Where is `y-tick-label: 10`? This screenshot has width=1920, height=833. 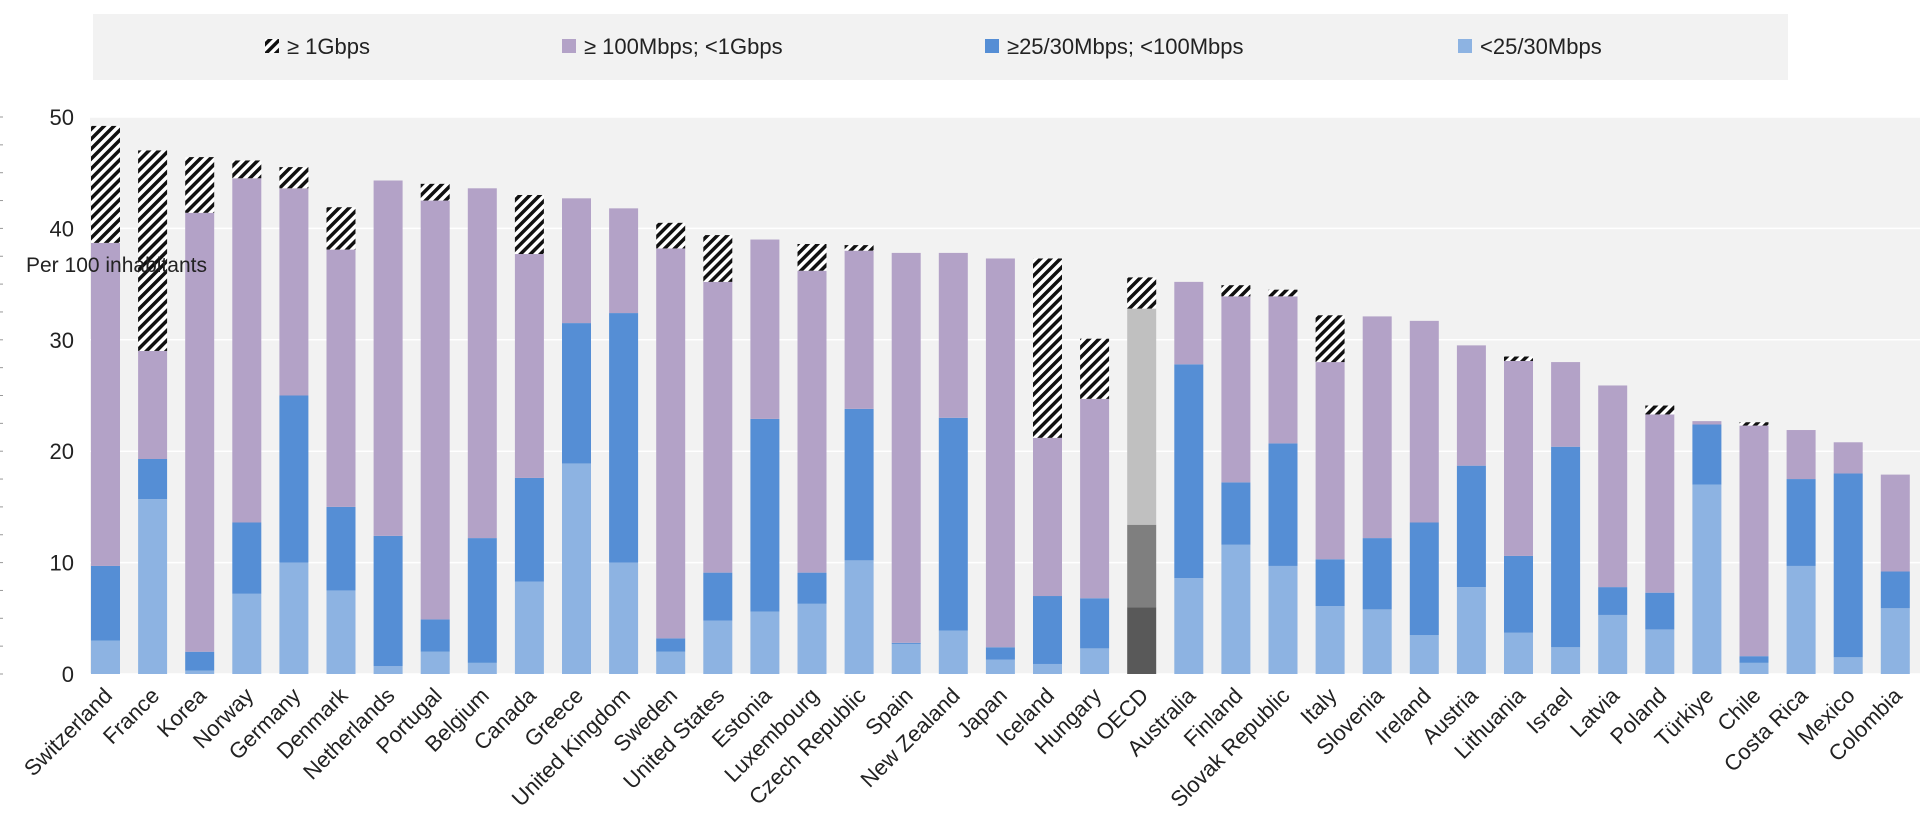
y-tick-label: 10 is located at coordinates (62, 563).